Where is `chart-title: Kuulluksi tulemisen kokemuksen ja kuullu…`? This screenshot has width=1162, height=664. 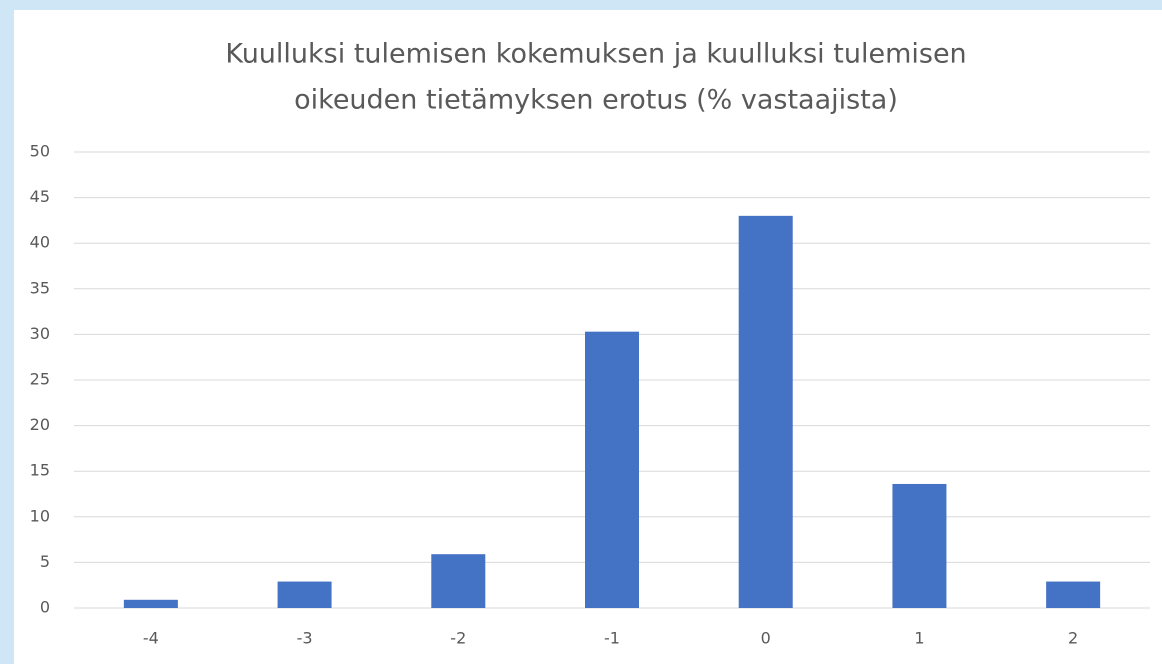
chart-title: Kuulluksi tulemisen kokemuksen ja kuullu… is located at coordinates (595, 54).